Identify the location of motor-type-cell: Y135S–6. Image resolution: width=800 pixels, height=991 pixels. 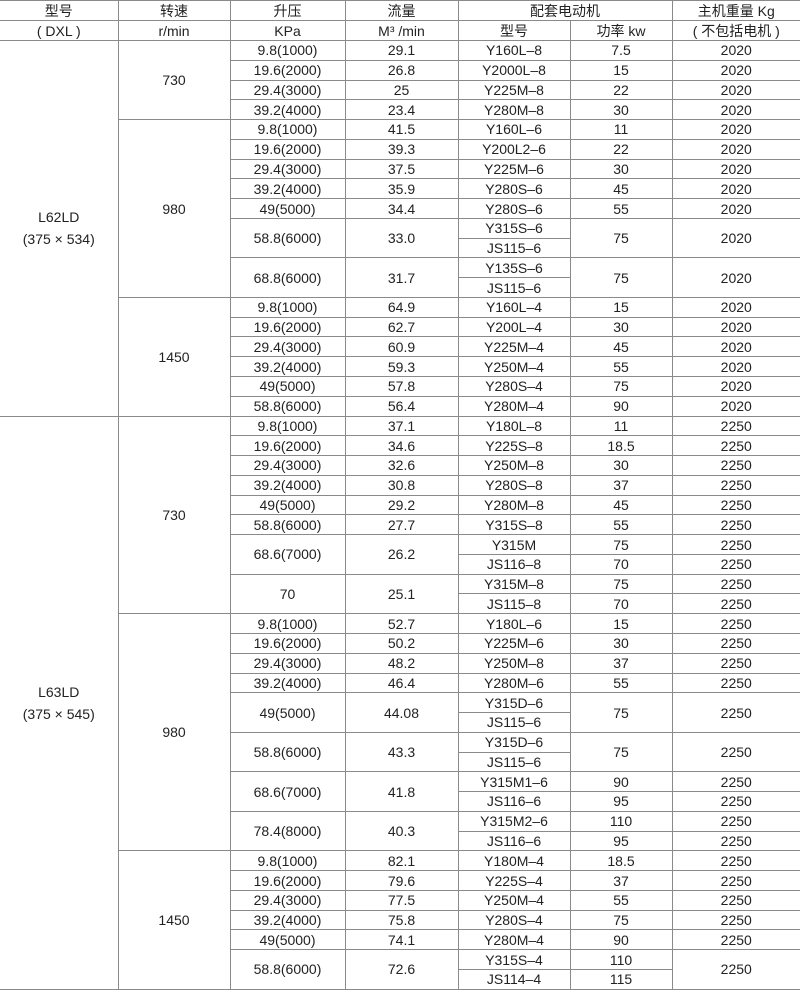
(514, 268).